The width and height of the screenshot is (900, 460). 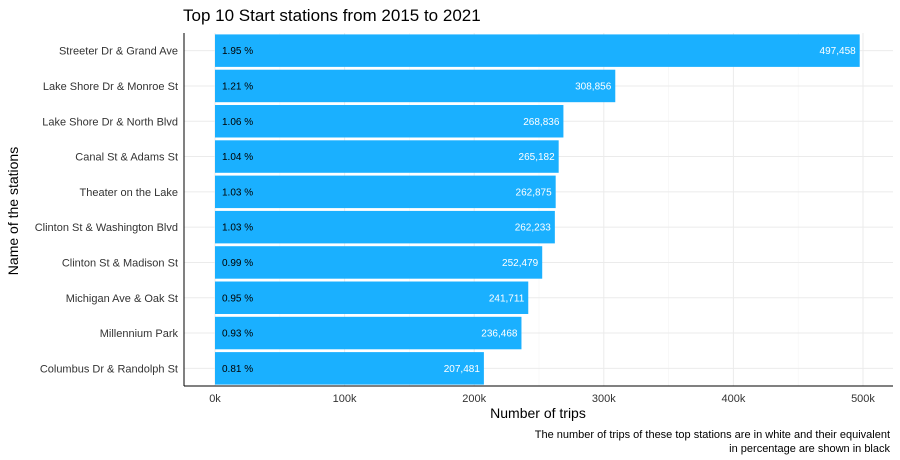 I want to click on bar-value-label: 252,479, so click(x=520, y=263).